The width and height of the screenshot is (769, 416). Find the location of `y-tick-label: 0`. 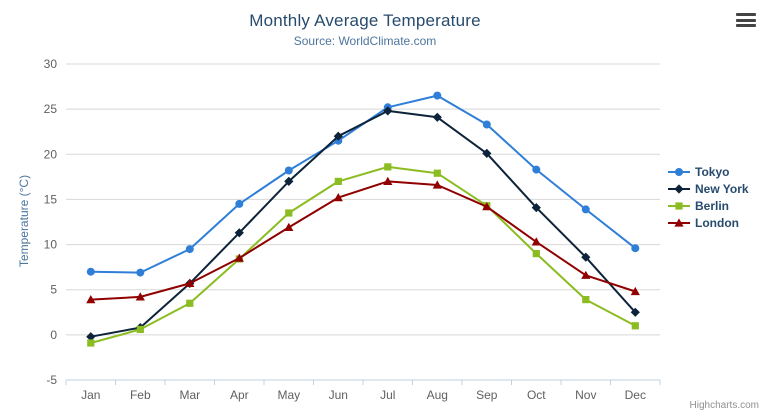

y-tick-label: 0 is located at coordinates (53, 335).